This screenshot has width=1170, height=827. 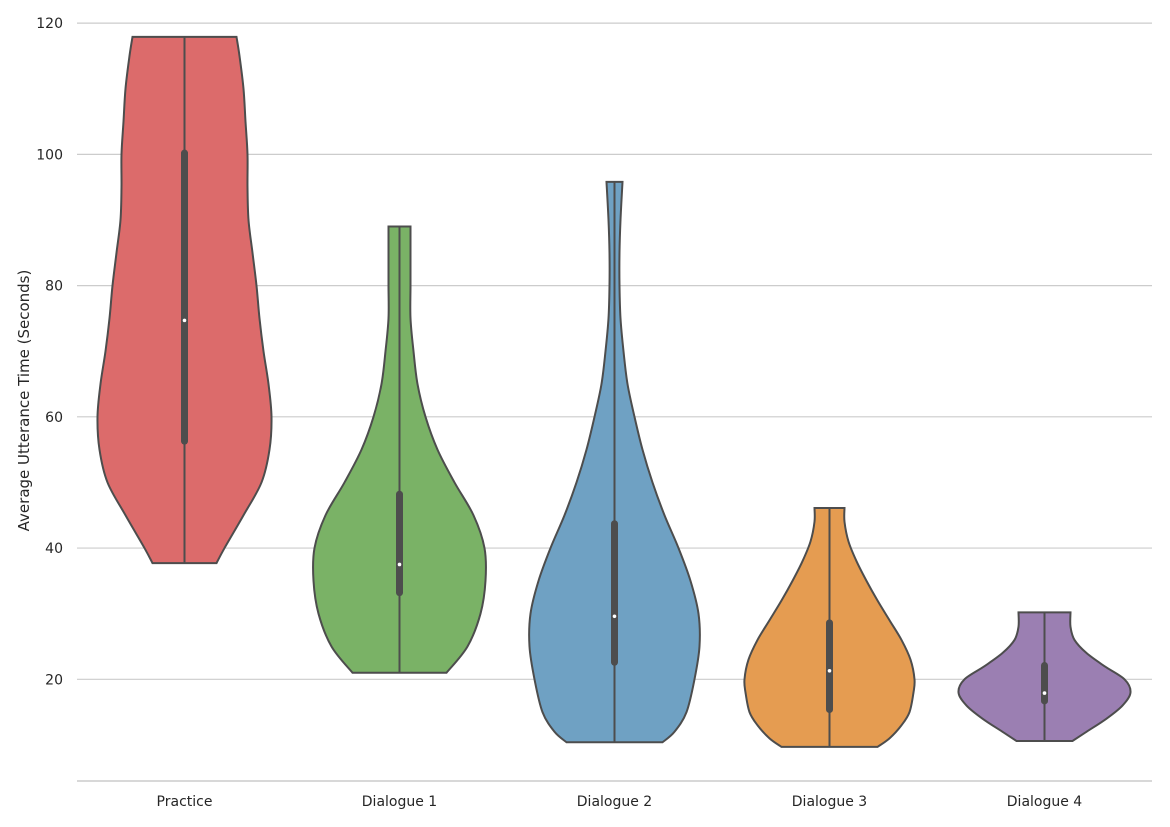 What do you see at coordinates (614, 802) in the screenshot?
I see `x-tick-label-dialogue-2: Dialogue 2` at bounding box center [614, 802].